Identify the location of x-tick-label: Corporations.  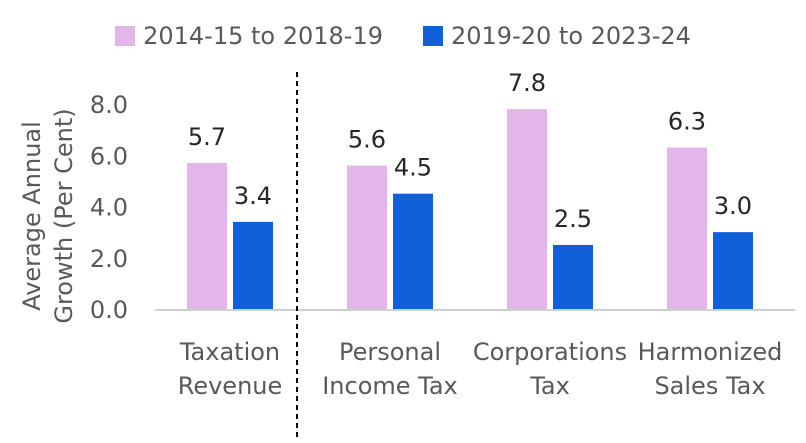
(550, 352).